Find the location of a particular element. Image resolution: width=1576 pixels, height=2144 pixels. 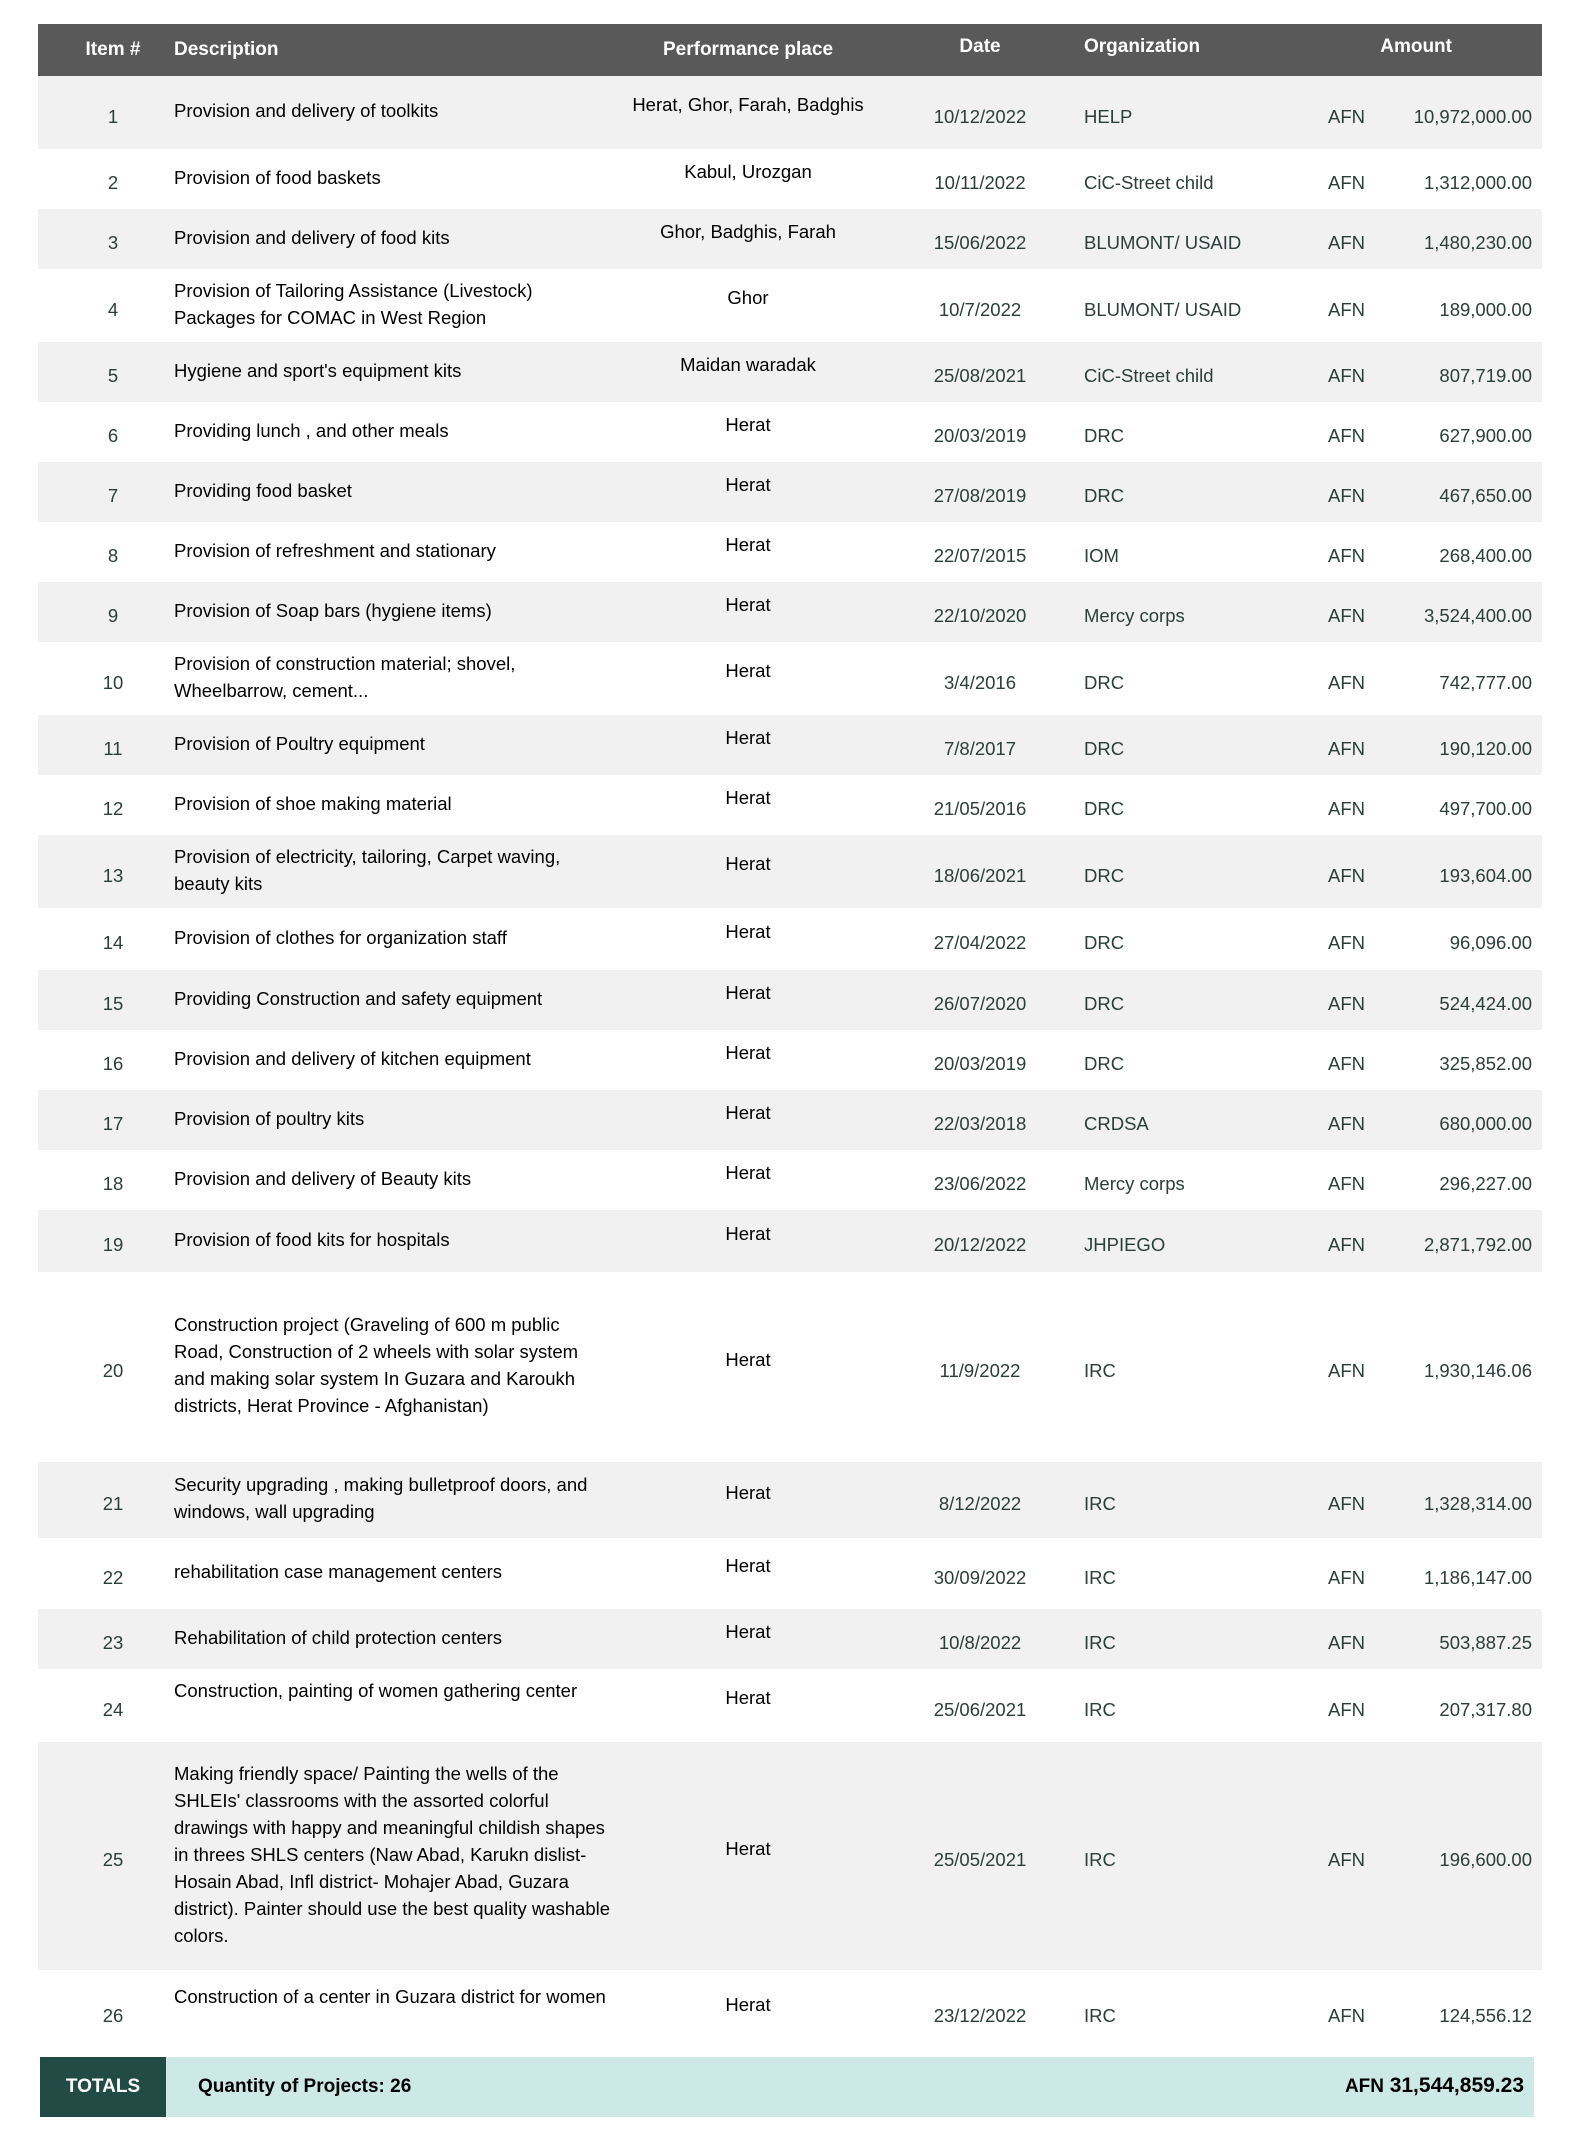

organization: IOM is located at coordinates (1101, 555).